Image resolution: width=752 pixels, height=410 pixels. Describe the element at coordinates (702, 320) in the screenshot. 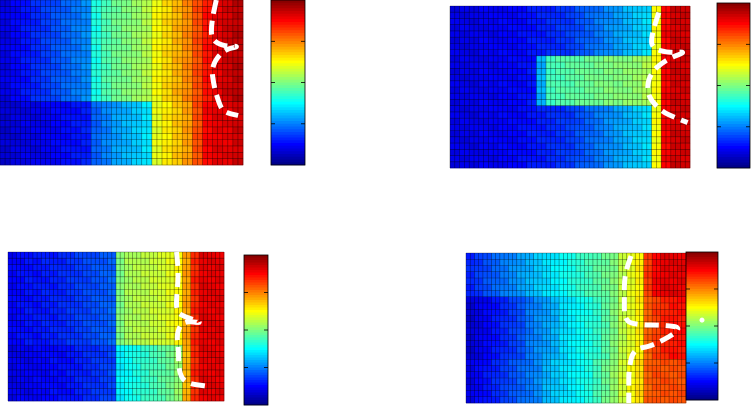

I see `colorbar-marker` at that location.